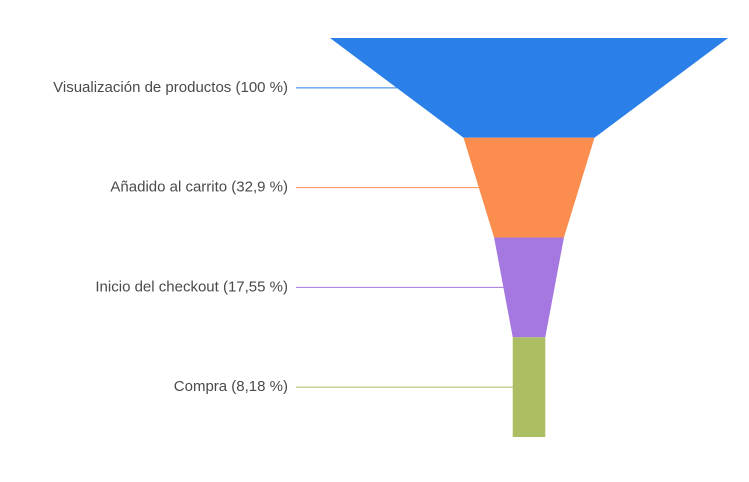 The image size is (749, 482). I want to click on funnel-stage-label-2: Añadido al carrito (32,9 %), so click(199, 187).